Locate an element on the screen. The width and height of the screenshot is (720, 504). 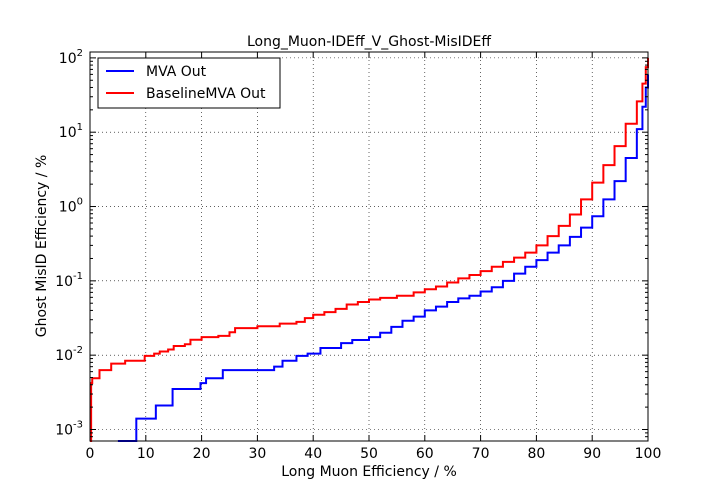
legend-box is located at coordinates (189, 83).